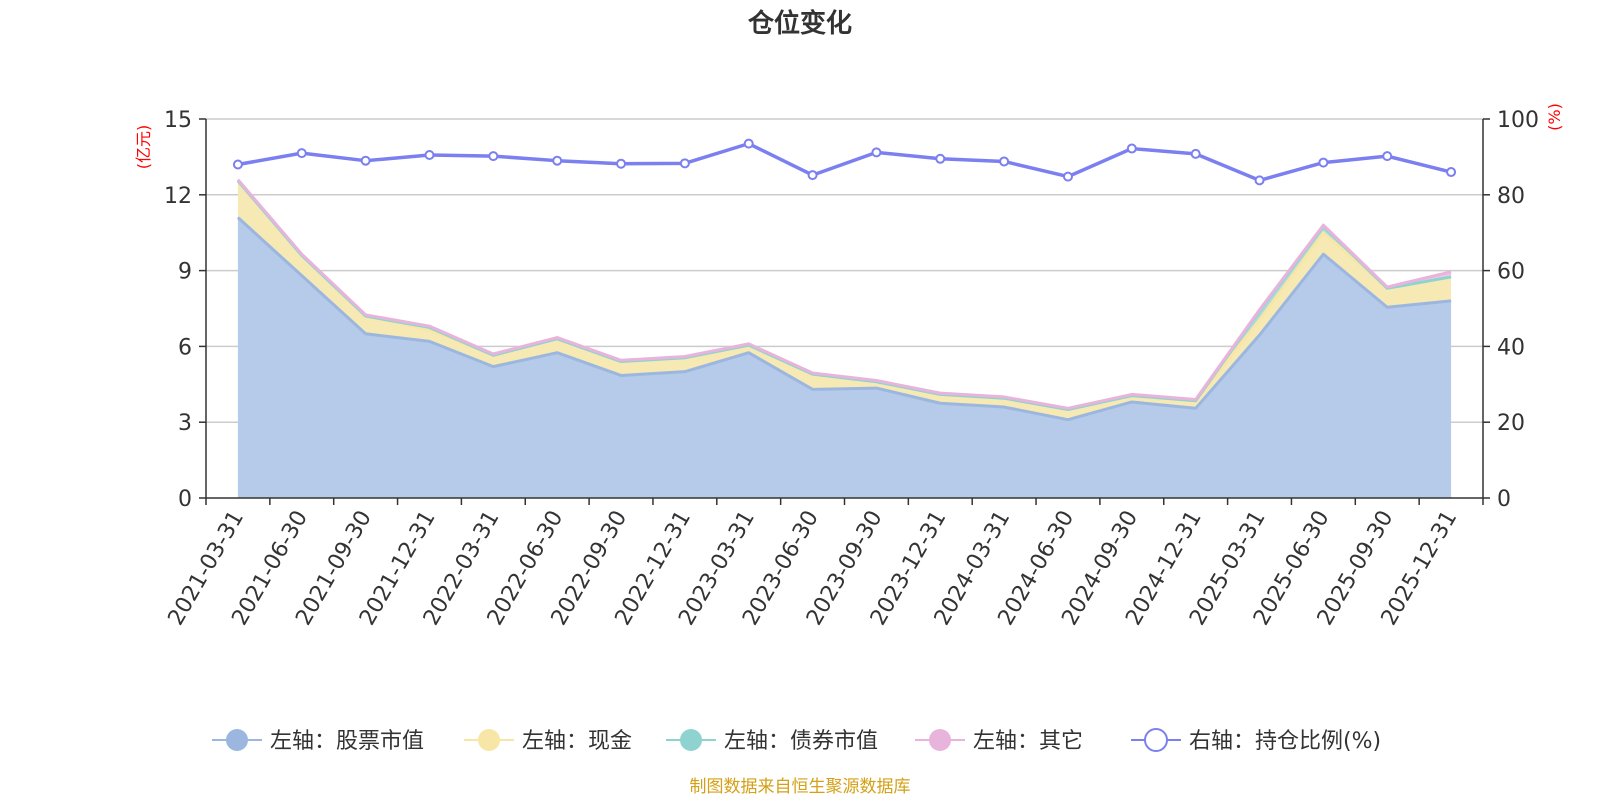 This screenshot has height=800, width=1600. I want to click on chart-title: 仓位变化, so click(799, 23).